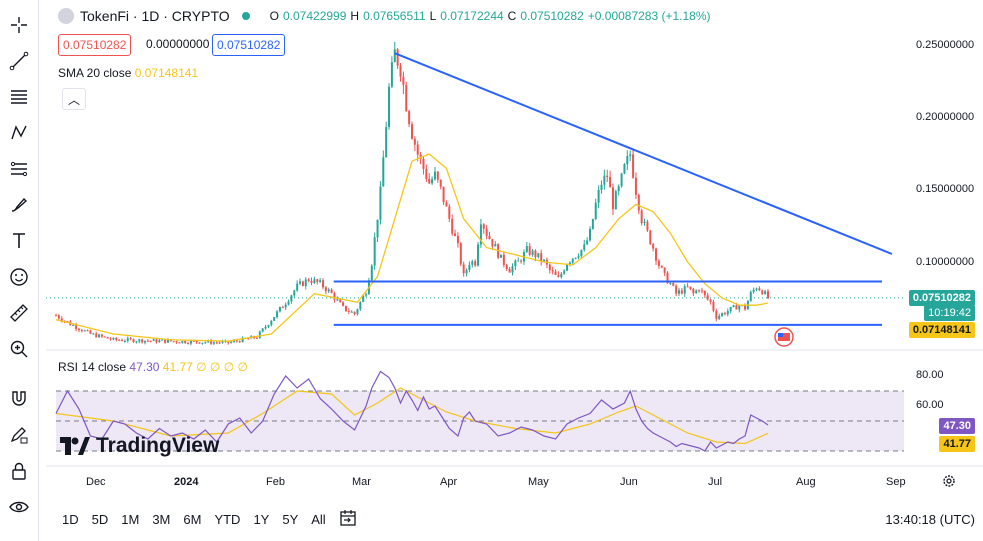 The width and height of the screenshot is (983, 541). What do you see at coordinates (74, 99) in the screenshot?
I see `collapse-legend-button: ︿` at bounding box center [74, 99].